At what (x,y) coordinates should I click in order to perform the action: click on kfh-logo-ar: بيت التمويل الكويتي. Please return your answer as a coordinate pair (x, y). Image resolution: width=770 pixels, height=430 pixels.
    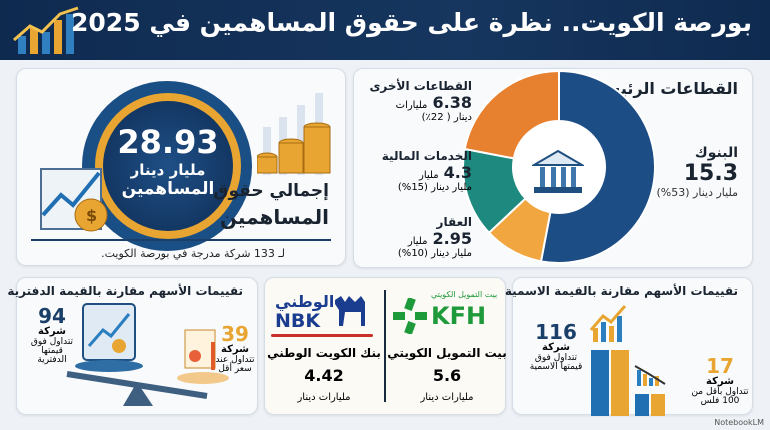
    Looking at the image, I should click on (464, 294).